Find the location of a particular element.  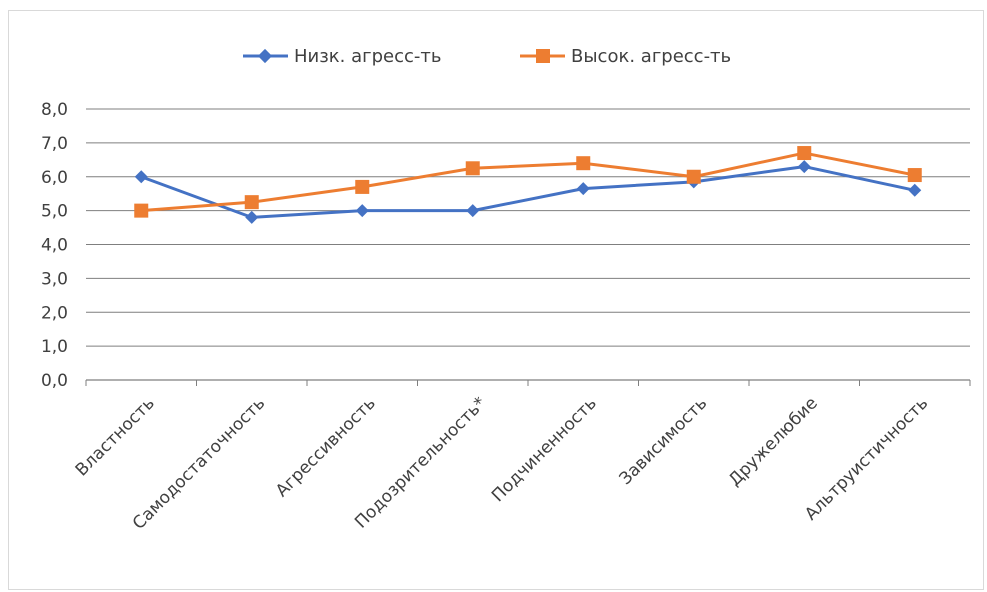

y-tick-label: 6,0 is located at coordinates (54, 178).